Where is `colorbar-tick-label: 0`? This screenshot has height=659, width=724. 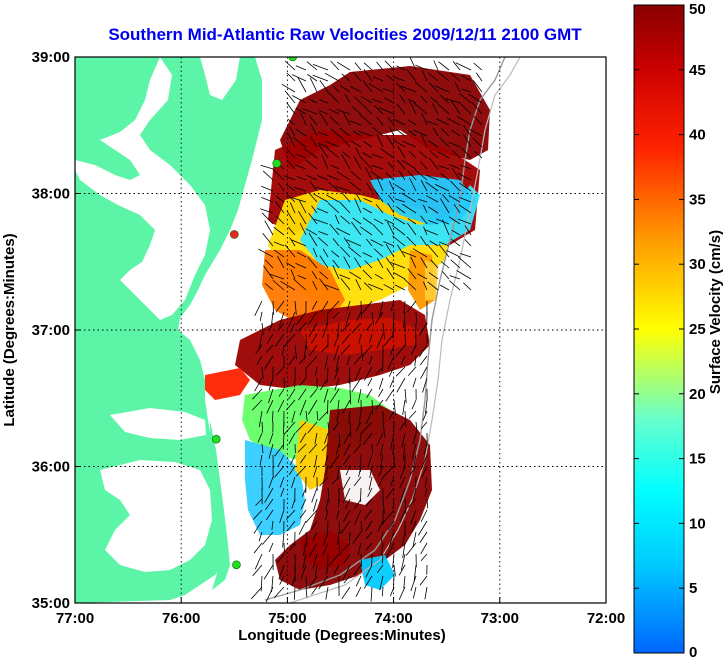 colorbar-tick-label: 0 is located at coordinates (693, 651).